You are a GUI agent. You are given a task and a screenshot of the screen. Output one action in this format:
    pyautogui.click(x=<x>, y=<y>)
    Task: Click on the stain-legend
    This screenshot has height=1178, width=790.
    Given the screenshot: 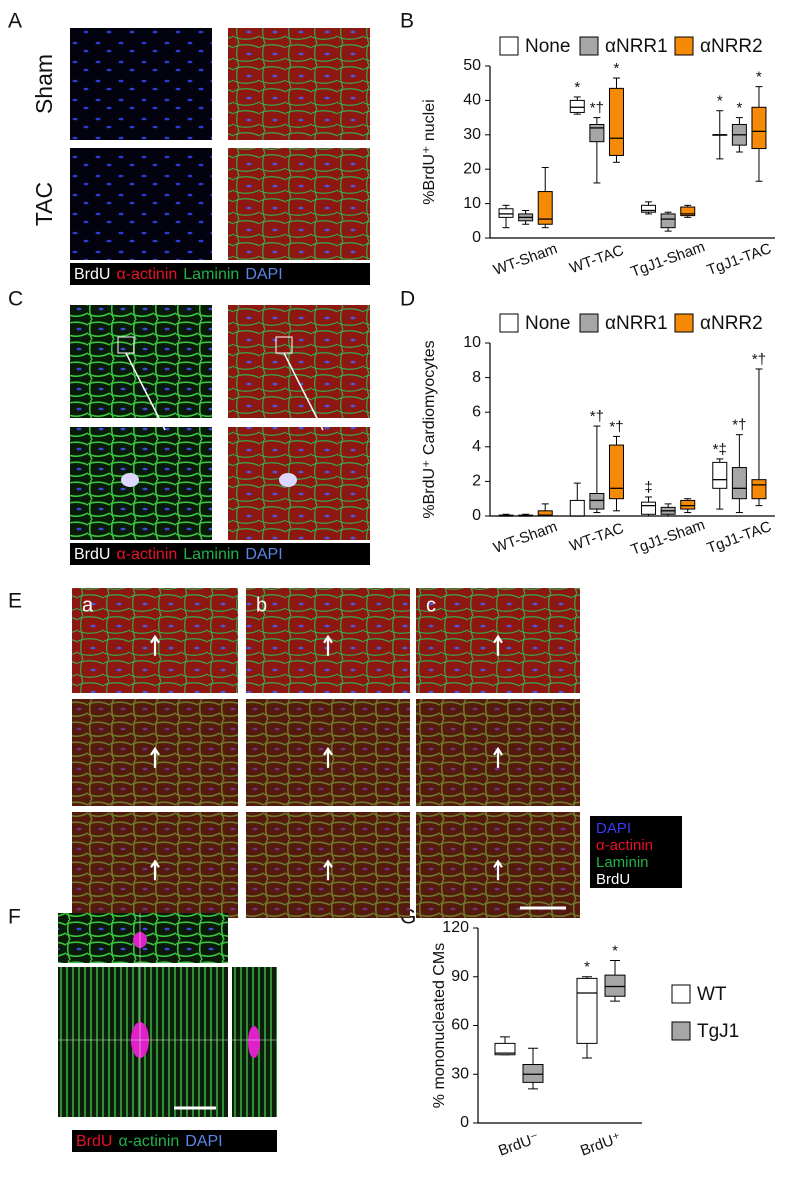 What is the action you would take?
    pyautogui.click(x=220, y=274)
    